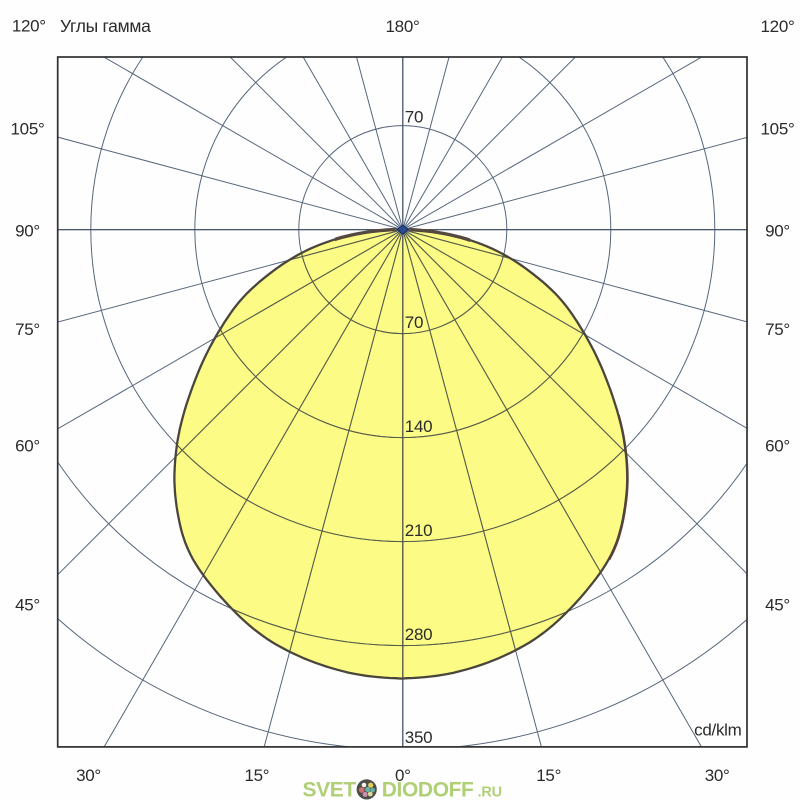 The height and width of the screenshot is (800, 800). I want to click on svg-text: cd/klm, so click(717, 730).